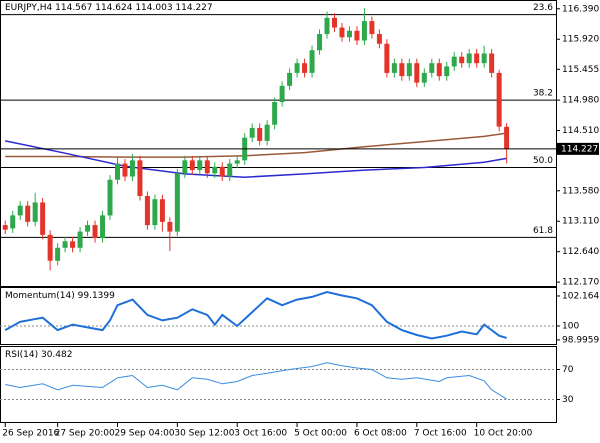  I want to click on symbol: EURJPY,H4, so click(29, 8).